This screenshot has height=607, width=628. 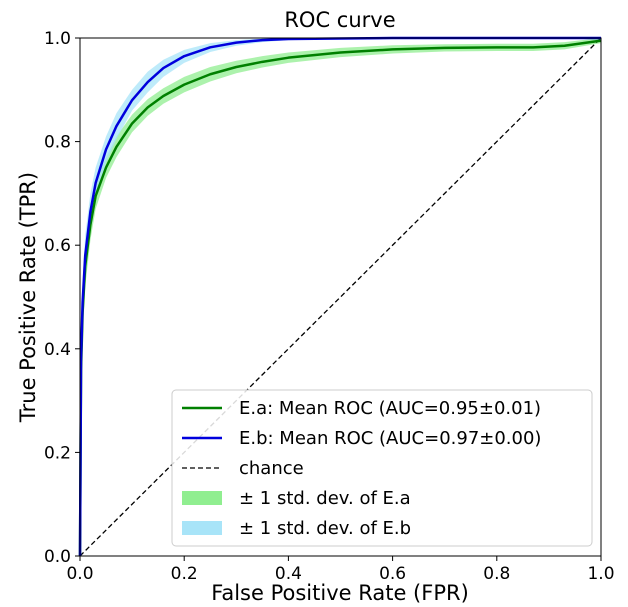 I want to click on x-axis-label: False Positive Rate (FPR), so click(x=340, y=593).